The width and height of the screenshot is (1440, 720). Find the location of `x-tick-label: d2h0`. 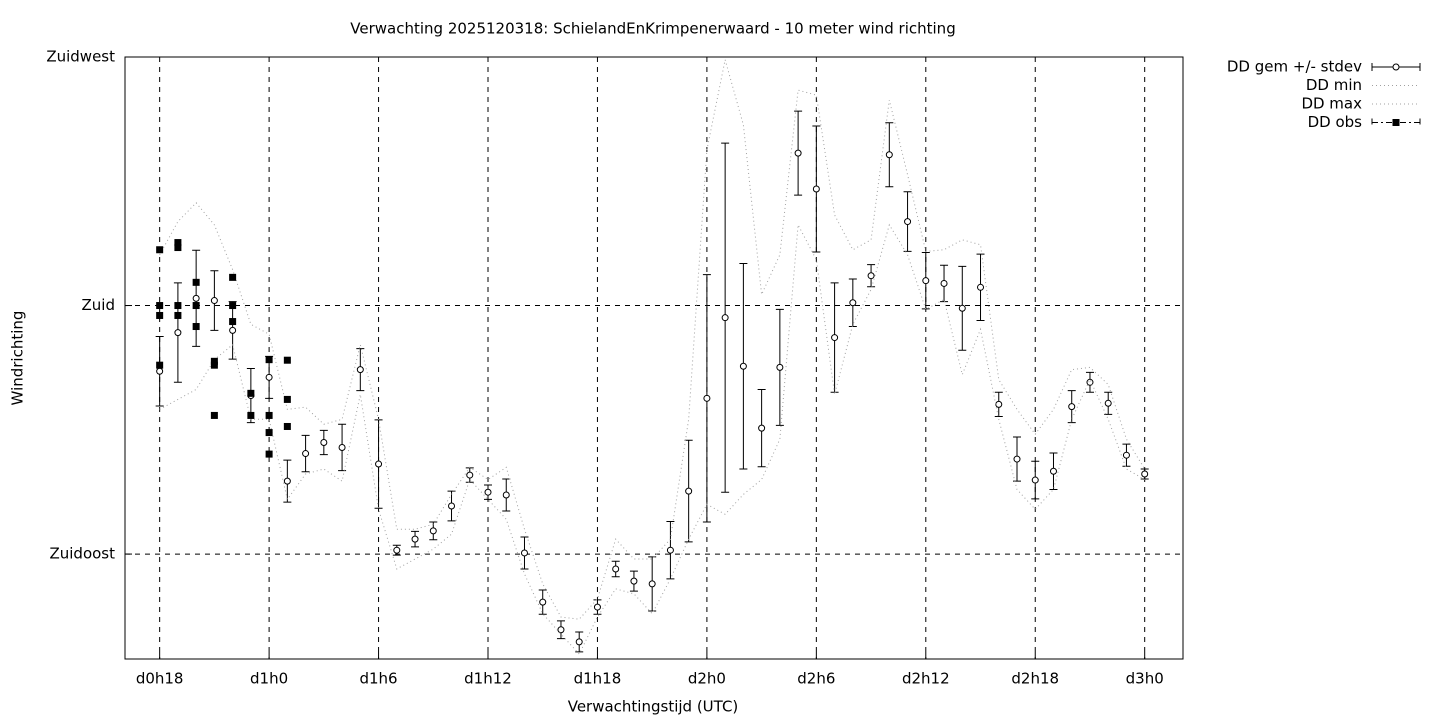

x-tick-label: d2h0 is located at coordinates (707, 679).